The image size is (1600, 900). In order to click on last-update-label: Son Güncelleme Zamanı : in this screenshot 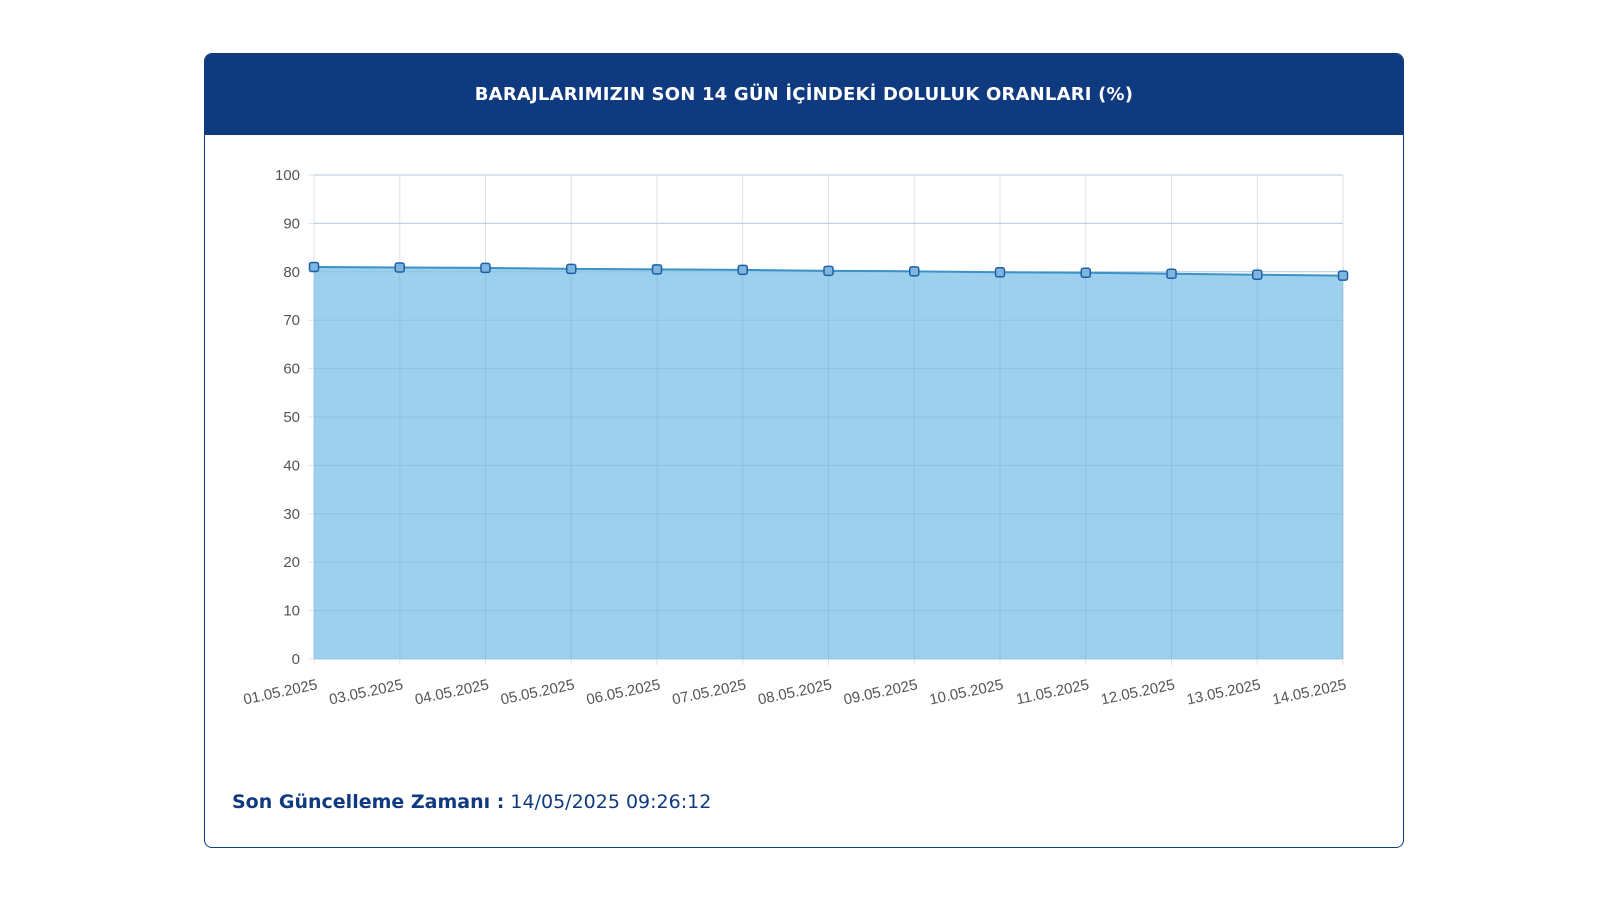, I will do `click(368, 802)`.